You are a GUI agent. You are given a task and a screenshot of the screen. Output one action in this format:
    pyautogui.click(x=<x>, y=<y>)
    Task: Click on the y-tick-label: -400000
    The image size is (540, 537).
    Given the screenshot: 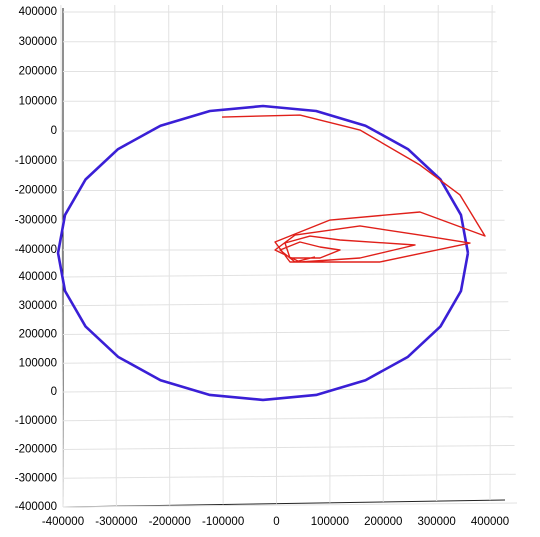 What is the action you would take?
    pyautogui.click(x=36, y=250)
    